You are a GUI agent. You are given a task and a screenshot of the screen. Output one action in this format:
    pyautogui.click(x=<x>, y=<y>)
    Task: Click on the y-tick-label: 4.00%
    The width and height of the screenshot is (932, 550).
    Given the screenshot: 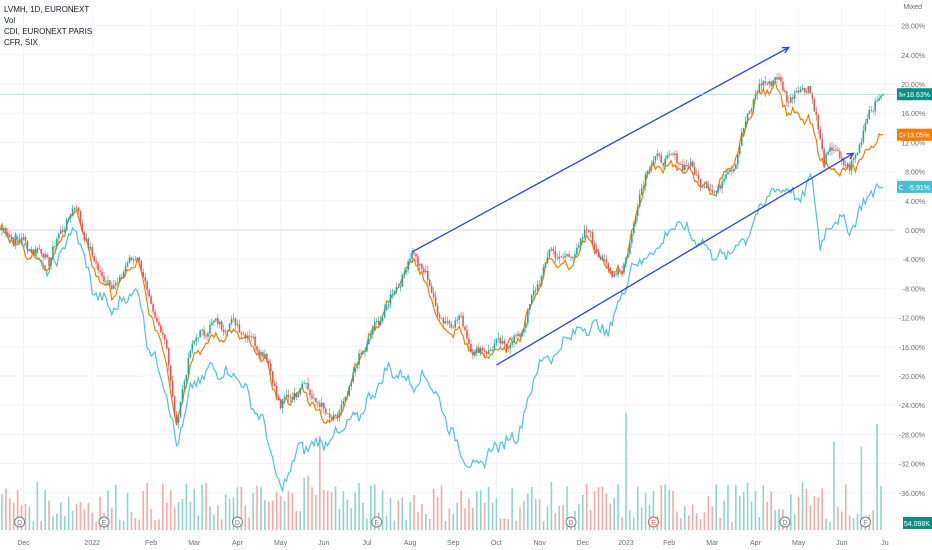 What is the action you would take?
    pyautogui.click(x=915, y=202)
    